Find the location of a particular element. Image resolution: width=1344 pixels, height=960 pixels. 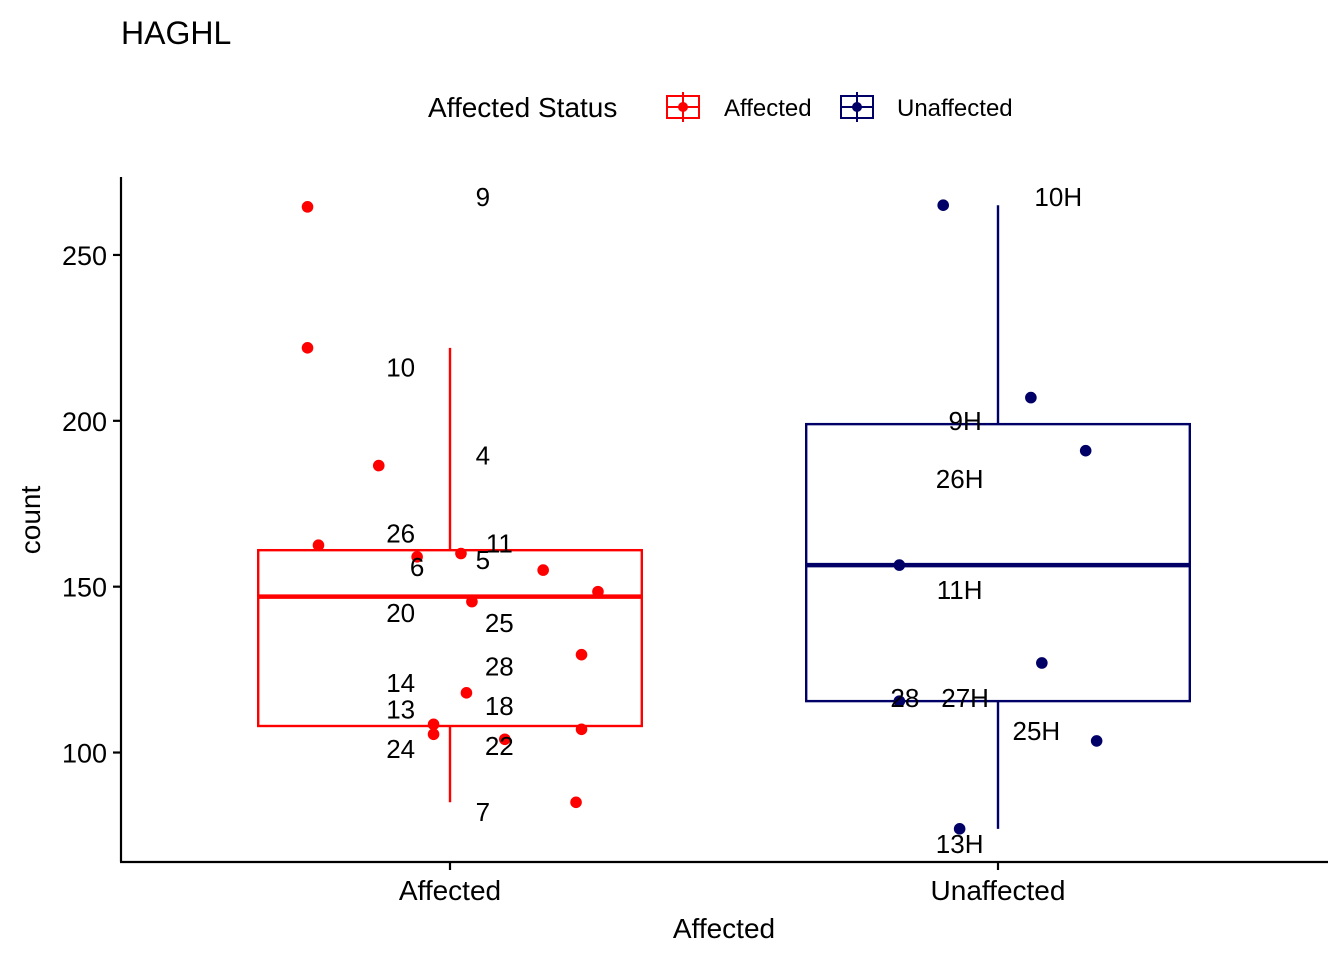

box-unaffected is located at coordinates (998, 562).